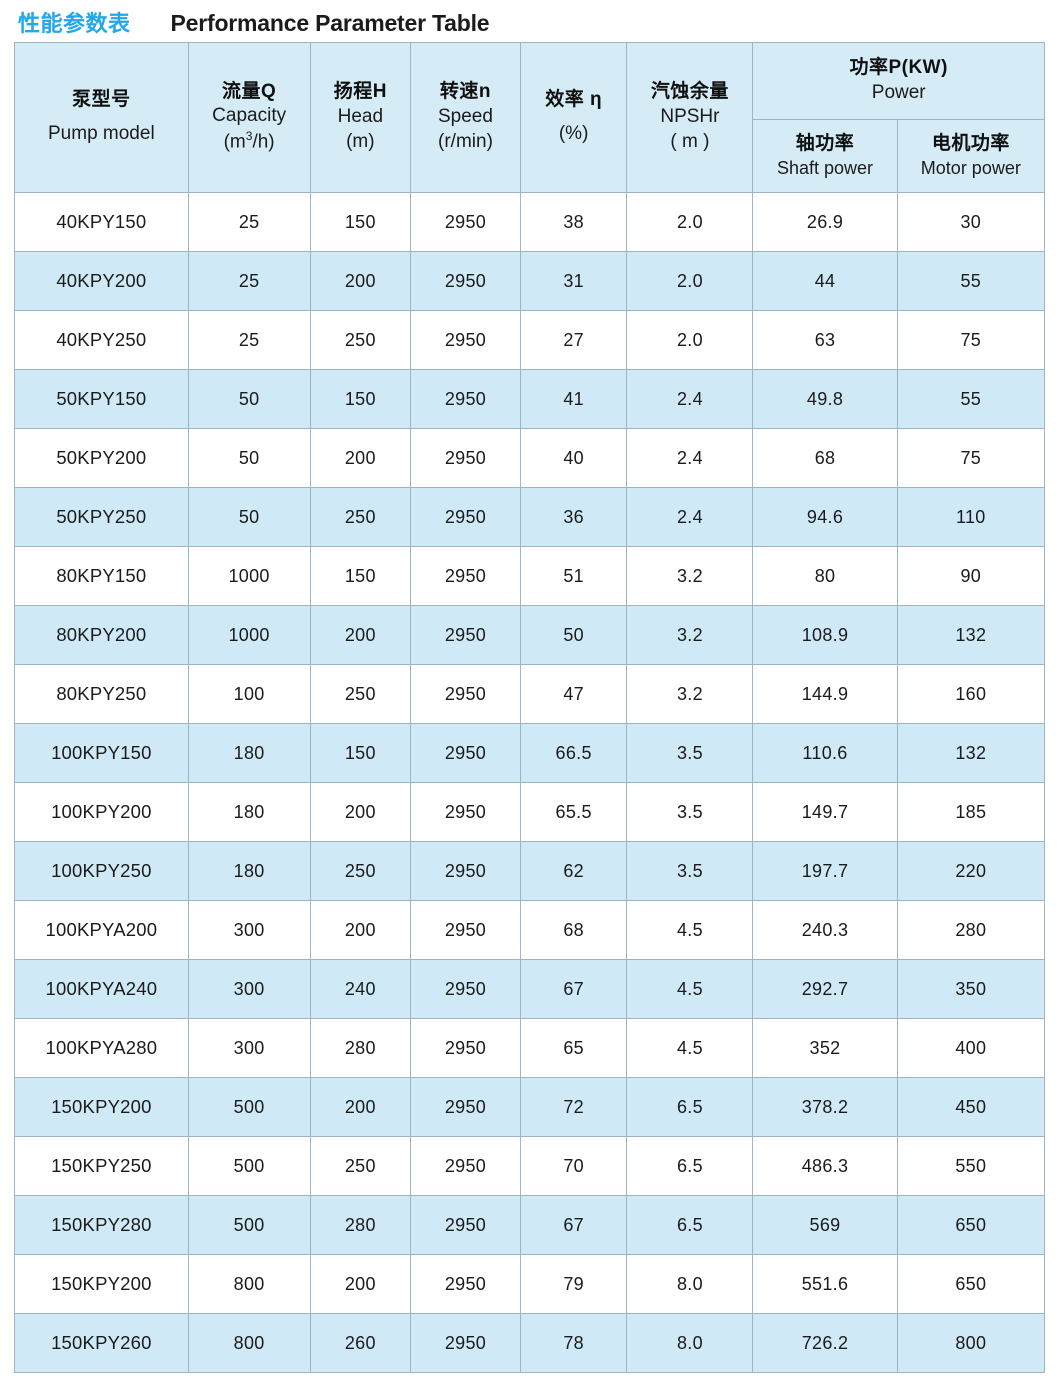  Describe the element at coordinates (573, 1225) in the screenshot. I see `cell-efficiency: 67` at that location.